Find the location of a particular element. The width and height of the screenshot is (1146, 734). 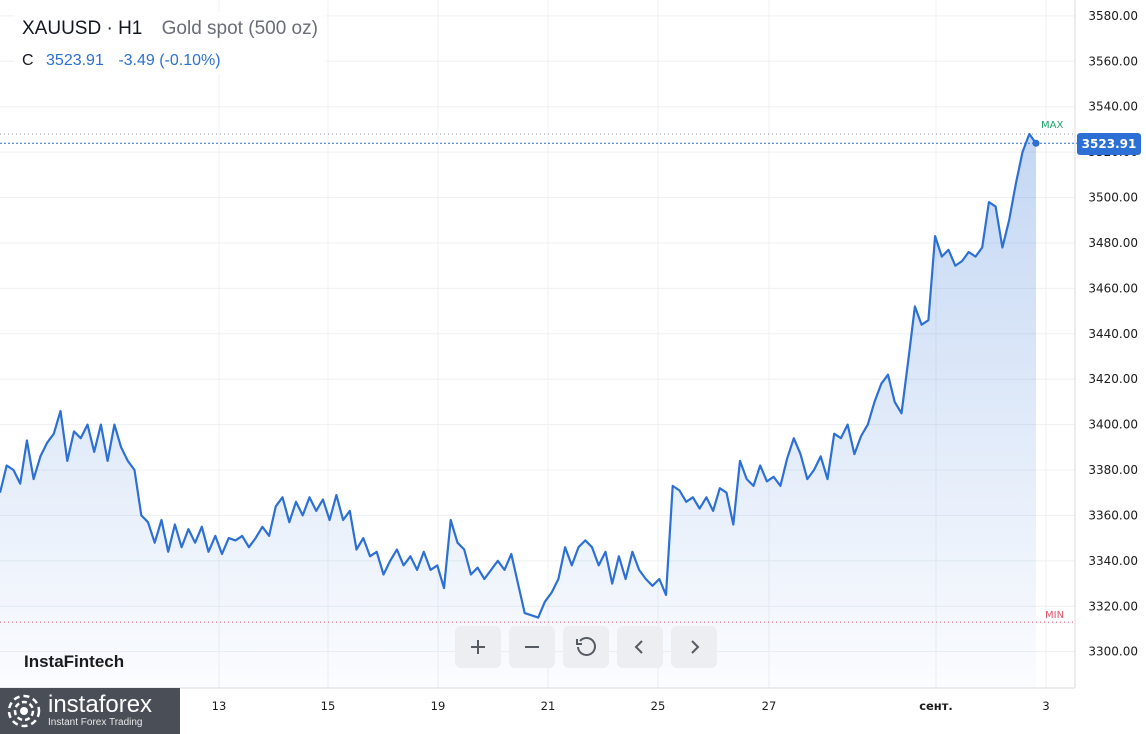

chevron-left-icon is located at coordinates (638, 647).